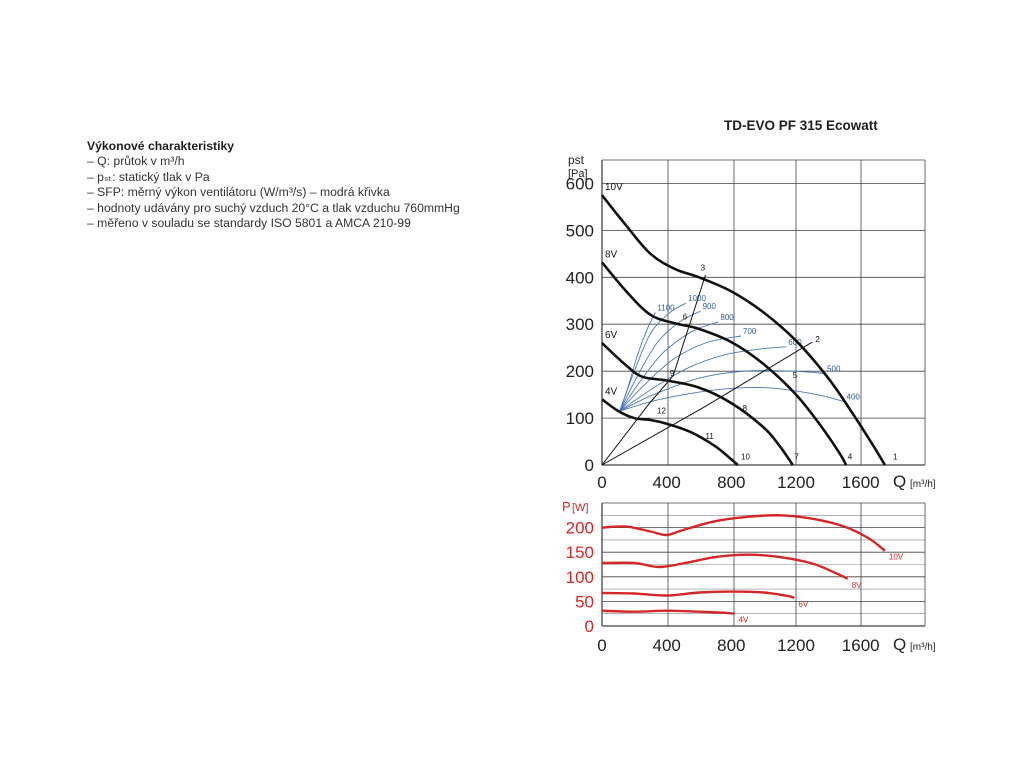 Image resolution: width=1024 pixels, height=768 pixels. I want to click on spec-line-flow: – Q: průtok v m³/h, so click(136, 161).